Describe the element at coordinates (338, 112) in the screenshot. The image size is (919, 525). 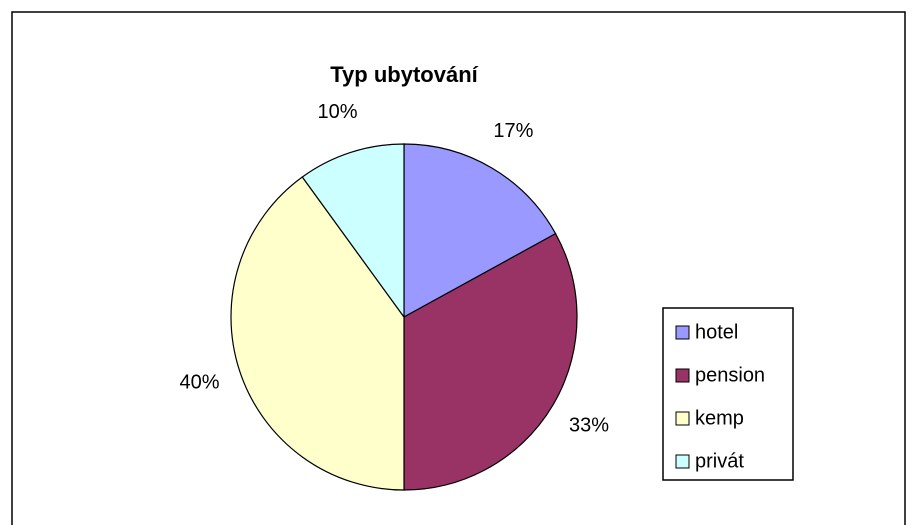
I see `data-label: 10%` at that location.